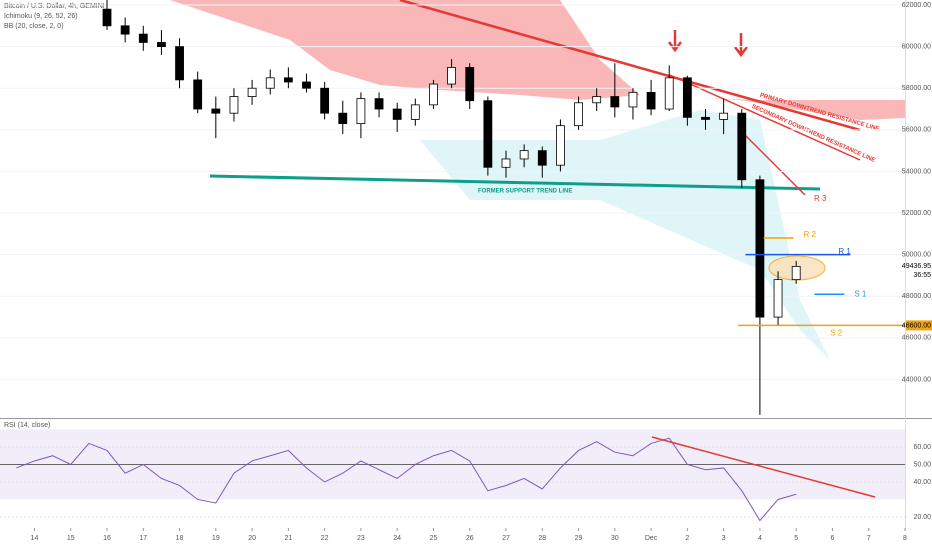 This screenshot has height=550, width=932. Describe the element at coordinates (916, 213) in the screenshot. I see `y-tick-label: 52000.00` at that location.